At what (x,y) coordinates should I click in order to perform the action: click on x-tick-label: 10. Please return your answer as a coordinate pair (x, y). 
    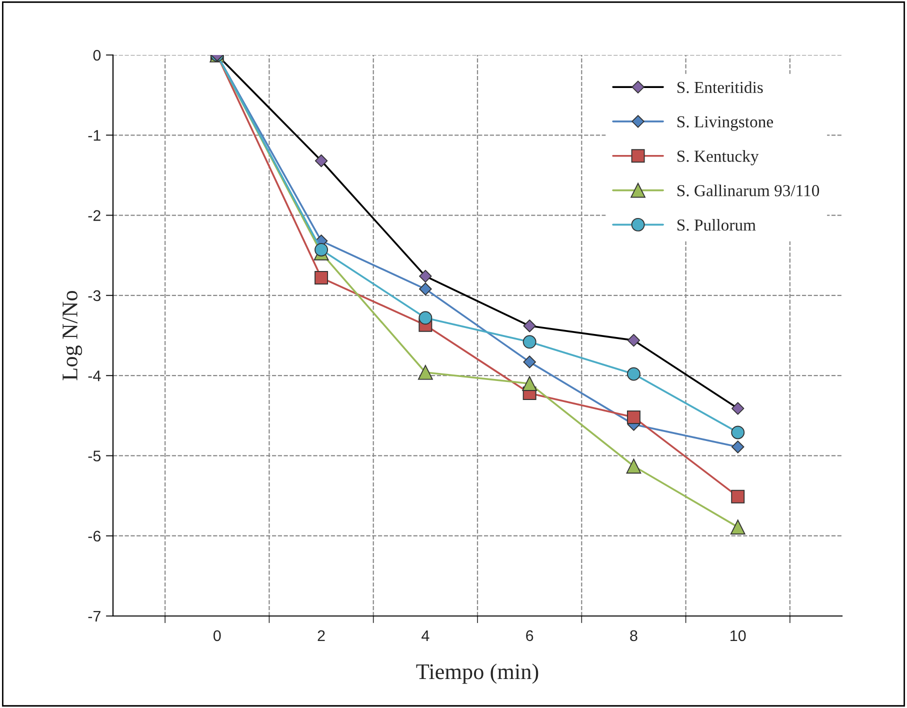
    Looking at the image, I should click on (738, 636).